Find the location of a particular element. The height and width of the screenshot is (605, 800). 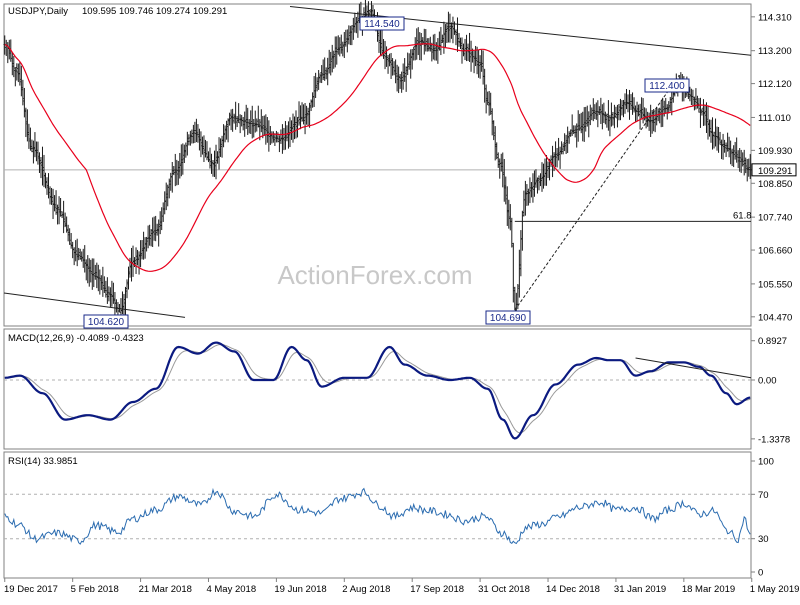

macd-y-tick-label: 0.00 is located at coordinates (767, 381).